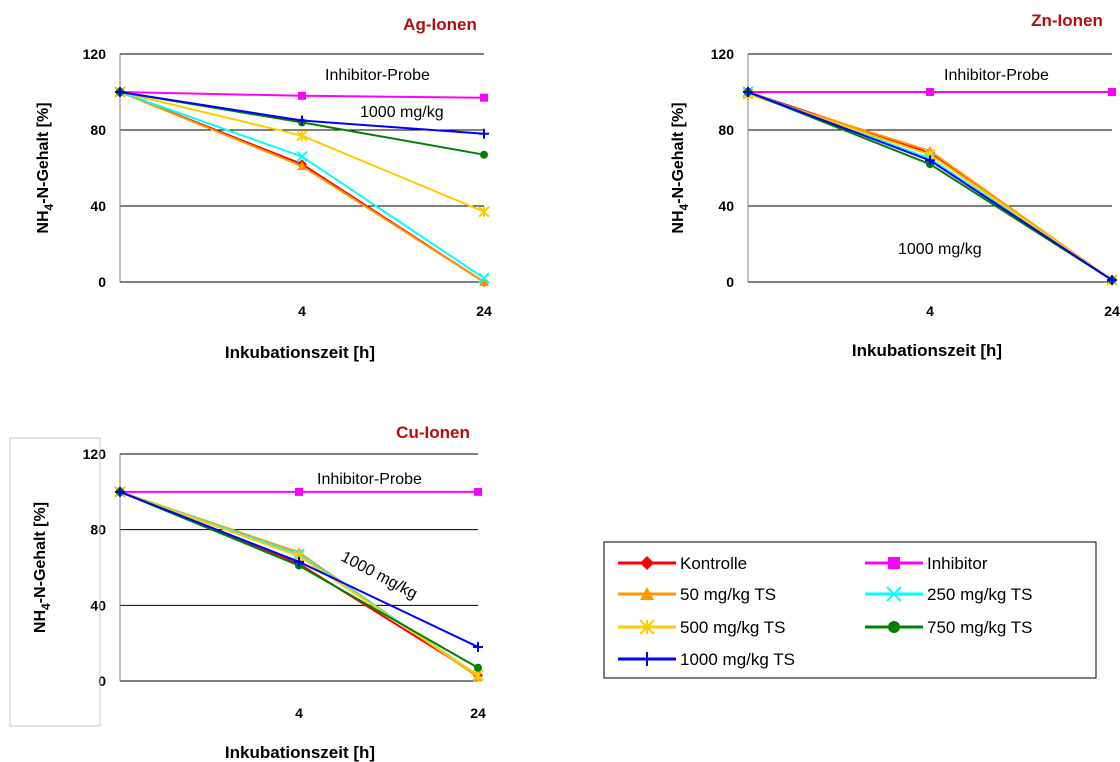 This screenshot has height=762, width=1120. What do you see at coordinates (55, 582) in the screenshot?
I see `ylabel-frame` at bounding box center [55, 582].